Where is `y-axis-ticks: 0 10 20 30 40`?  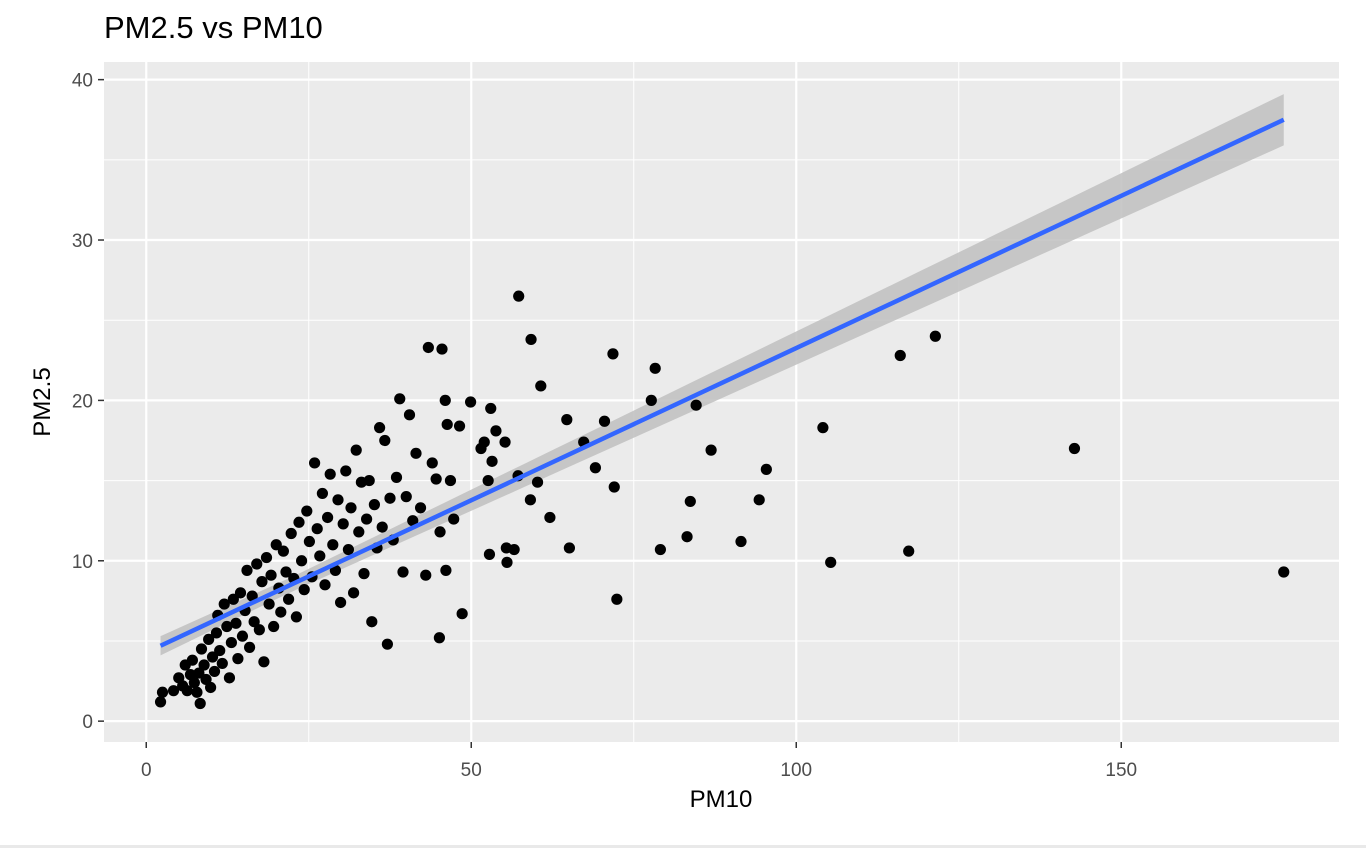
y-axis-ticks: 0 10 20 30 40 is located at coordinates (88, 402).